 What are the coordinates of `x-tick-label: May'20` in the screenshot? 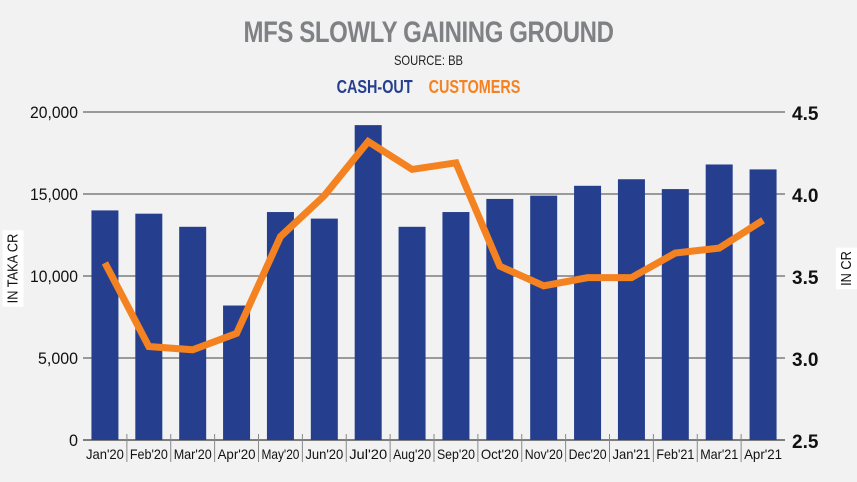 It's located at (280, 454).